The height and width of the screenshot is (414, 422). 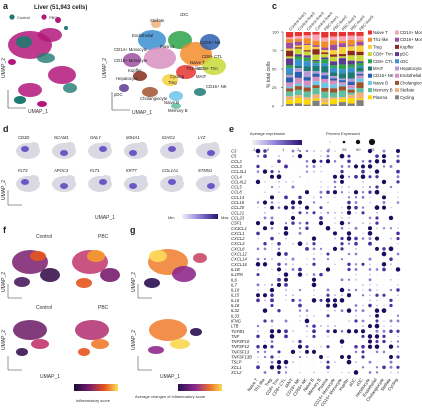 I want to click on legend-swatch, so click(x=397, y=82).